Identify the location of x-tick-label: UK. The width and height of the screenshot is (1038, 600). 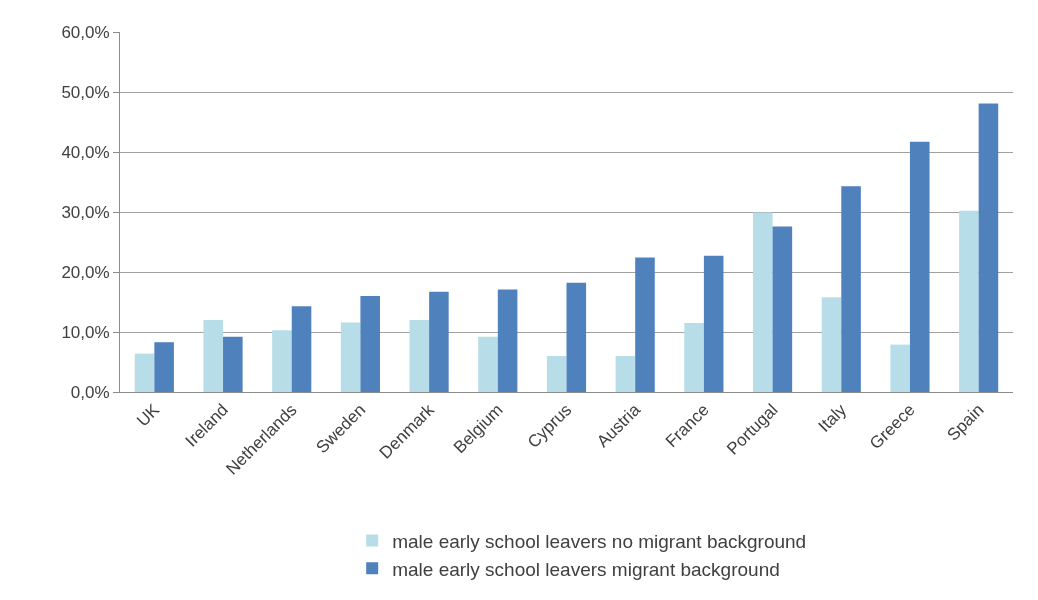
(148, 415).